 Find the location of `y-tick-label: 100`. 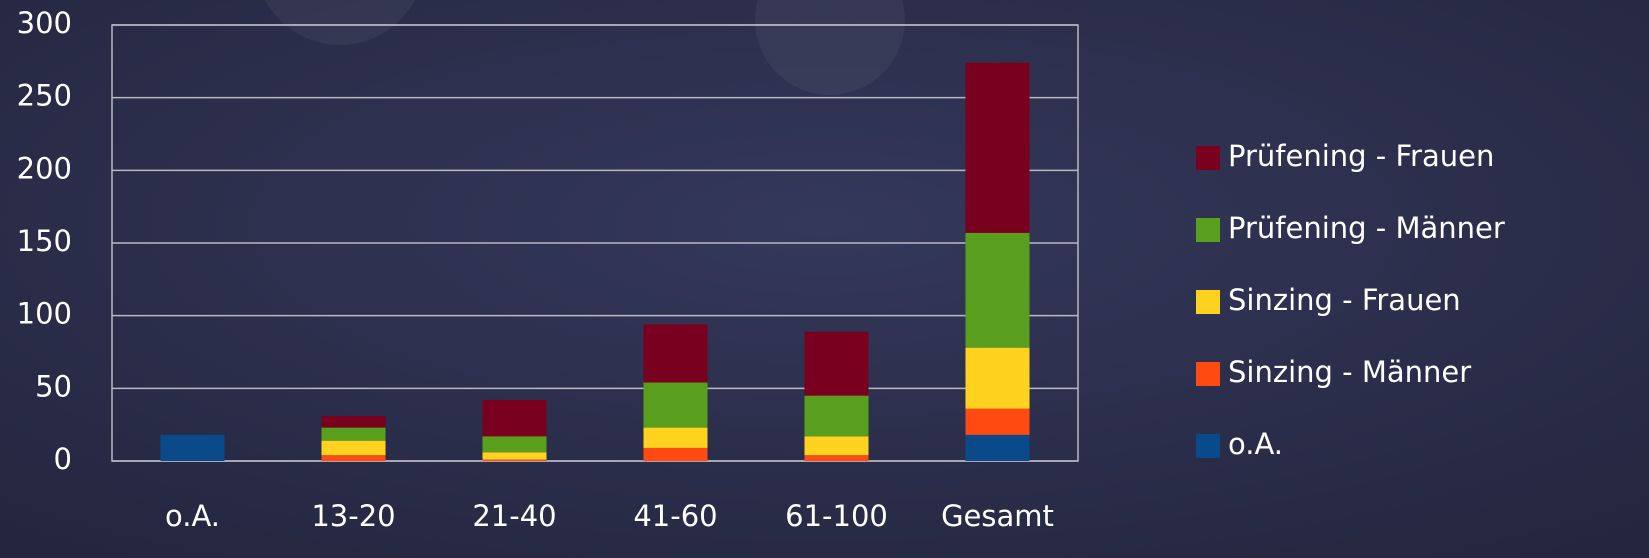

y-tick-label: 100 is located at coordinates (44, 314).